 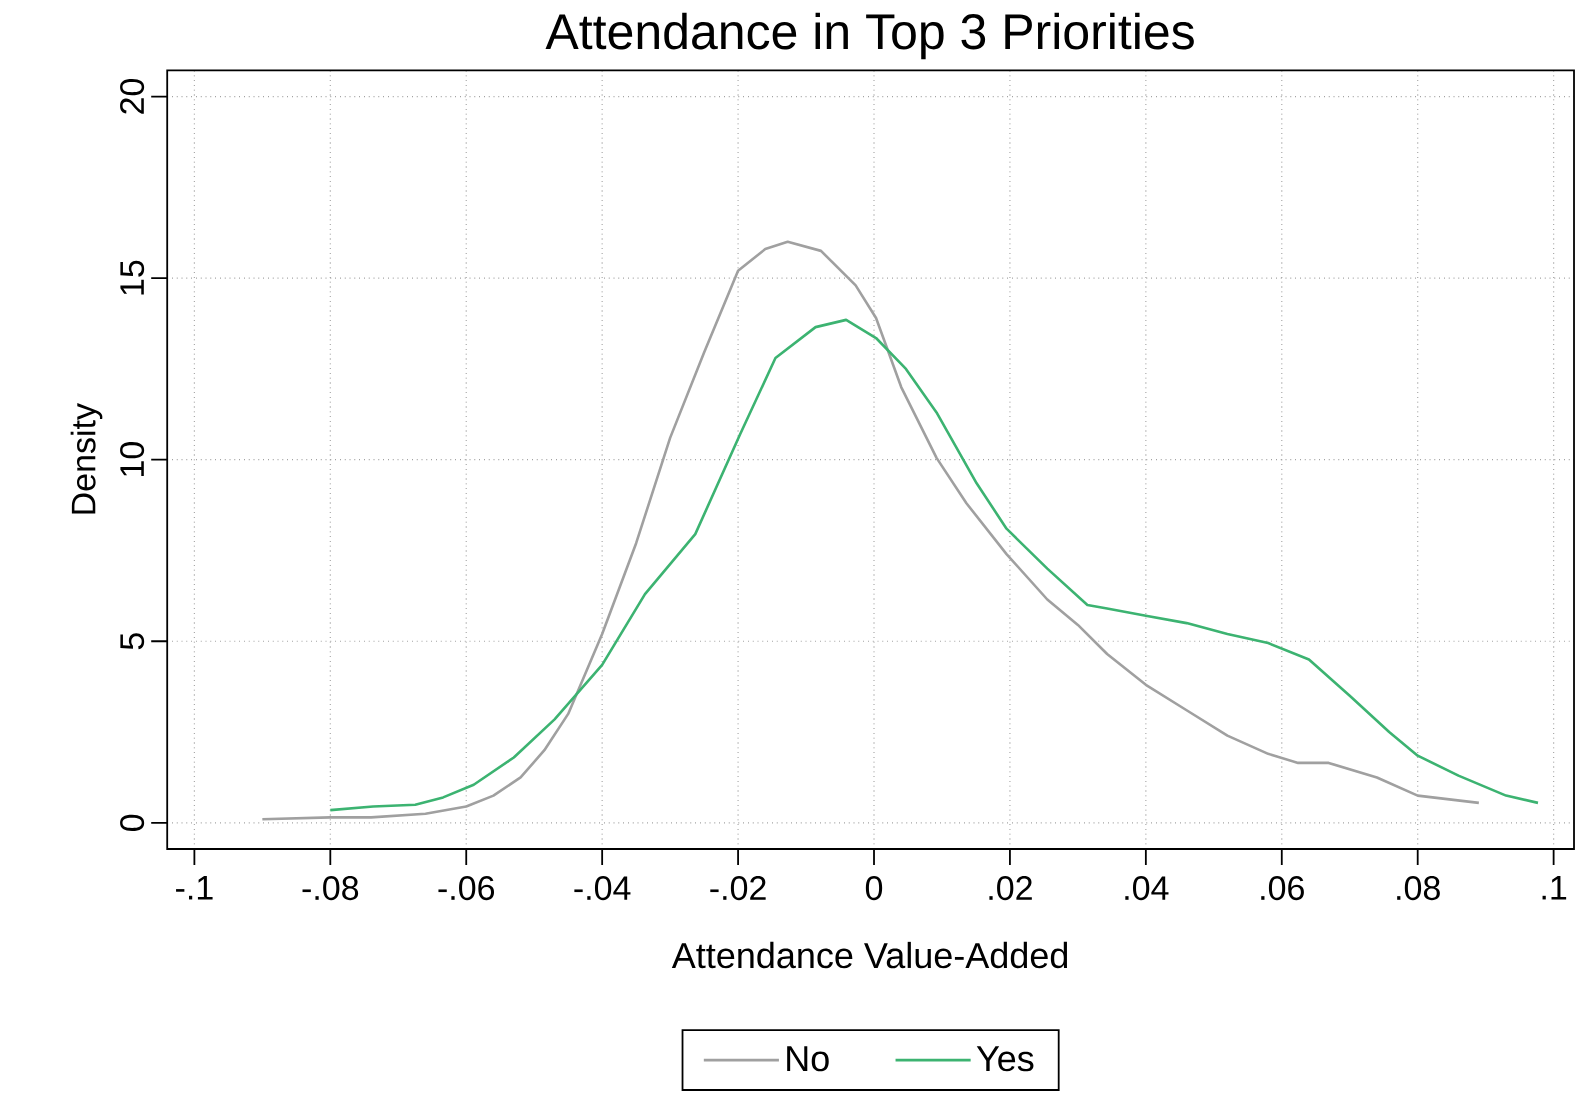 I want to click on x-axis-title: Attendance Value-Added, so click(x=869, y=955).